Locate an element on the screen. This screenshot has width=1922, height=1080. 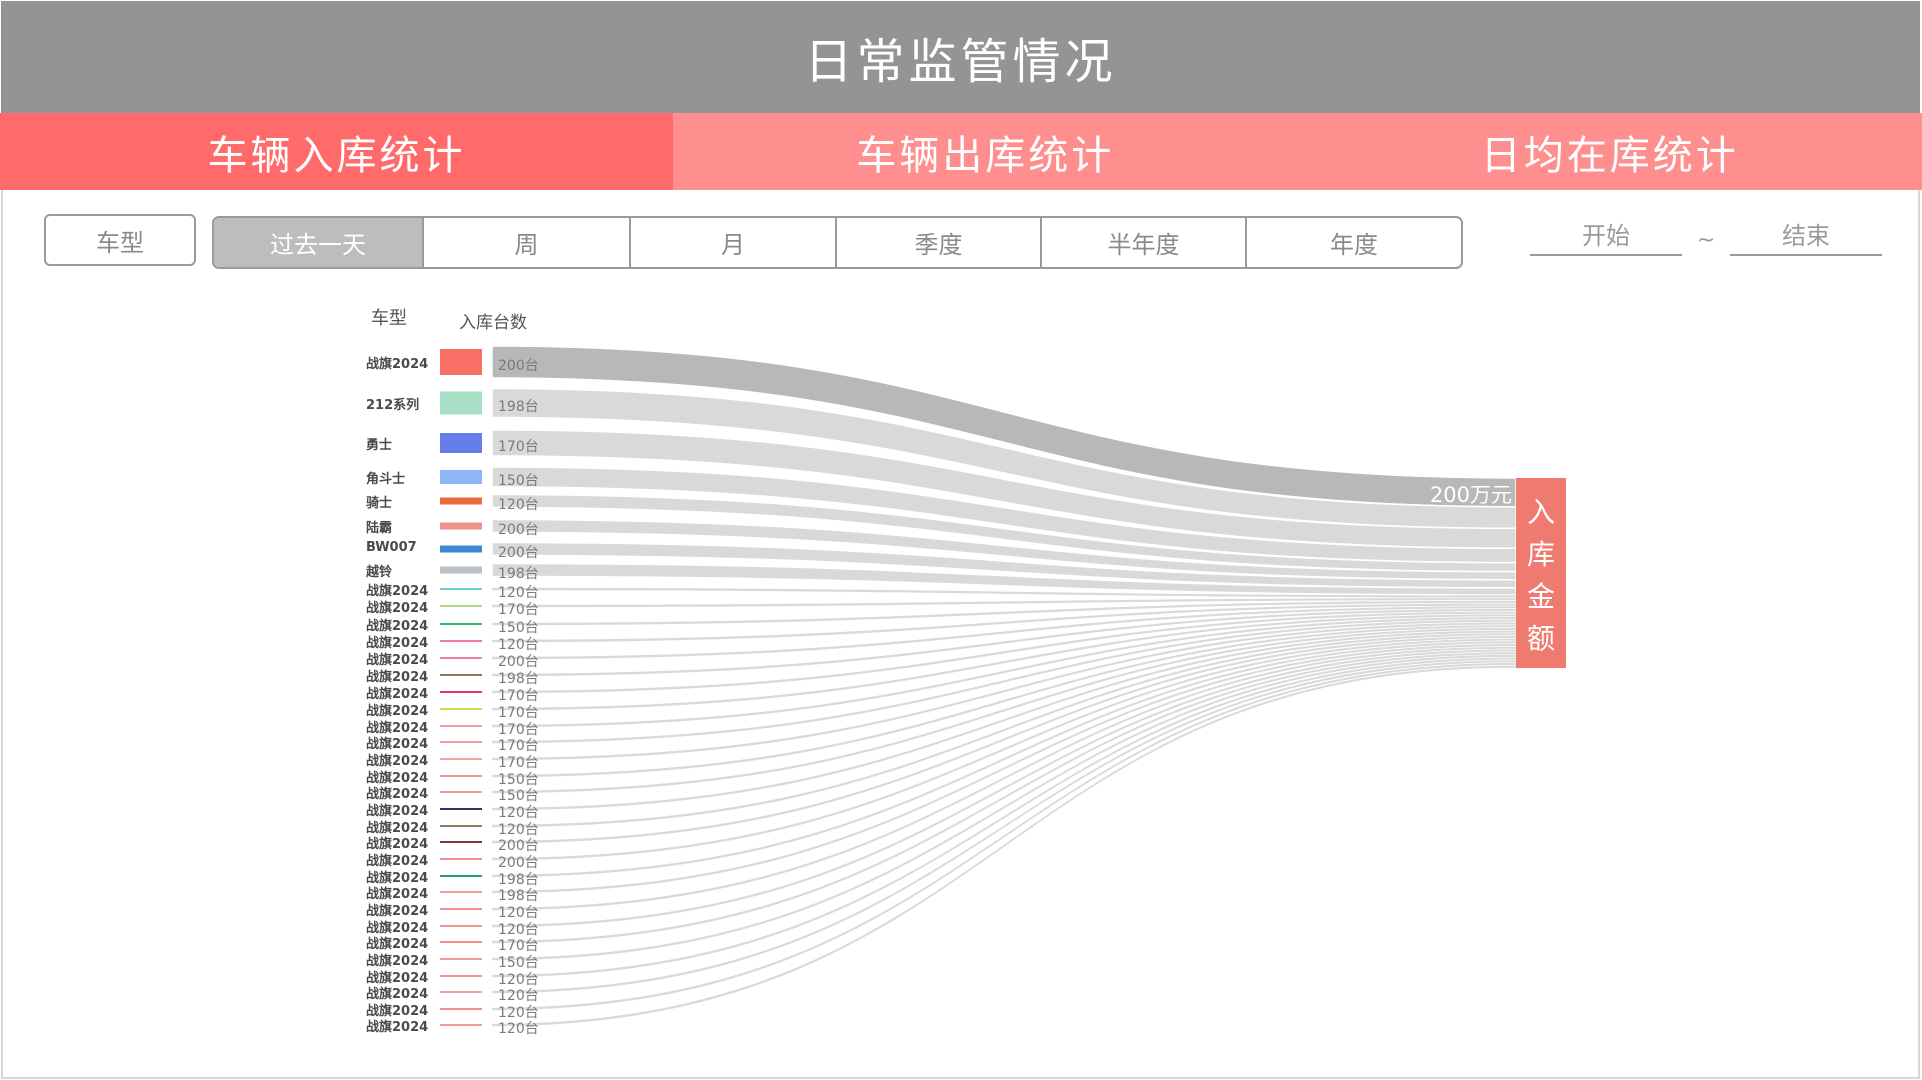
row-type-label: 勇士 is located at coordinates (379, 445).